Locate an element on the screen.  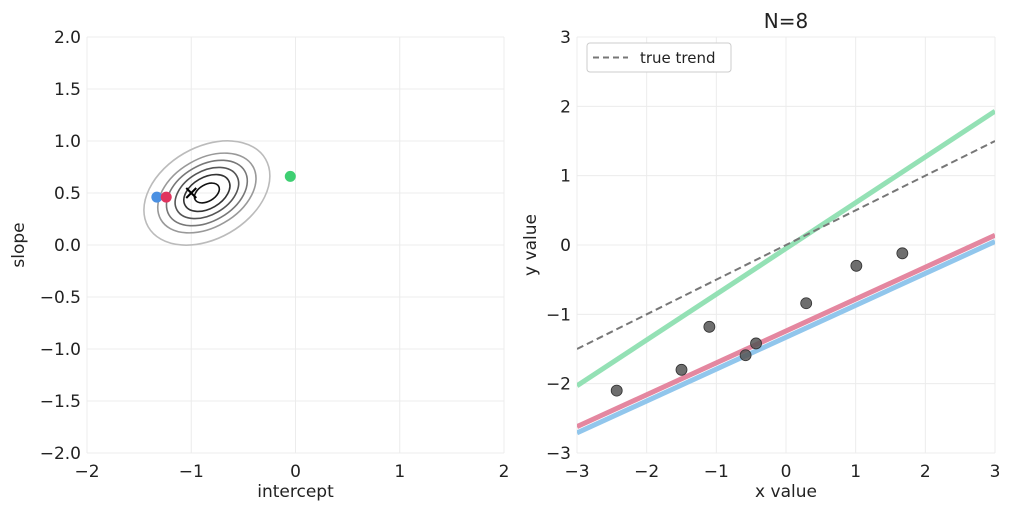
y-tick-label: 0.0 is located at coordinates (67, 246).